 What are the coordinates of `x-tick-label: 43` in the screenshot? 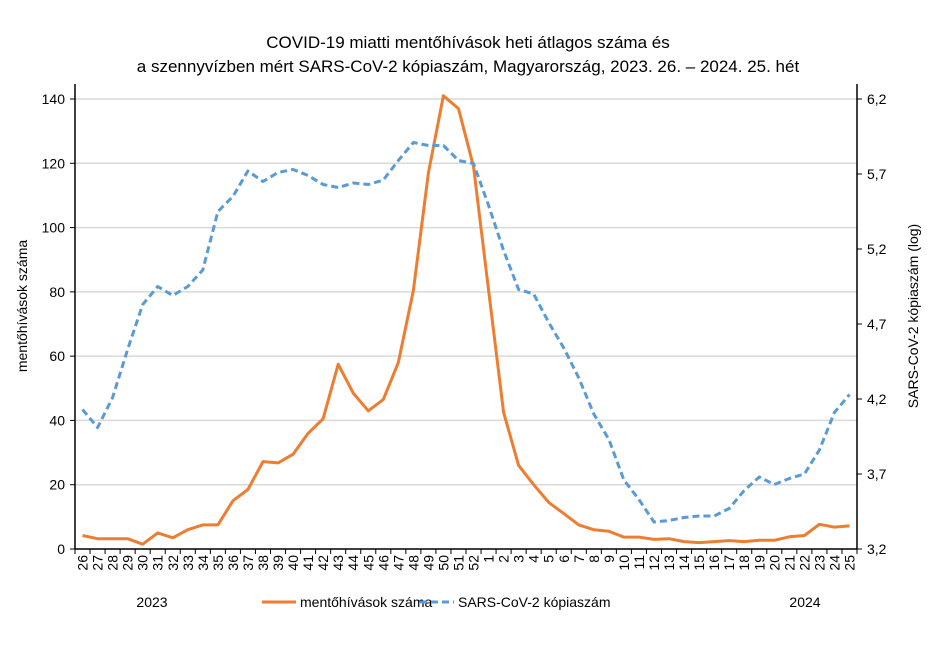 It's located at (338, 563).